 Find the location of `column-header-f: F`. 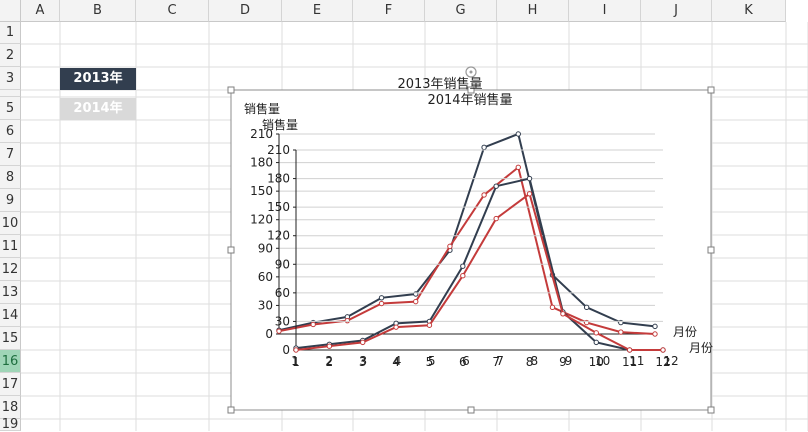

column-header-f: F is located at coordinates (389, 11).